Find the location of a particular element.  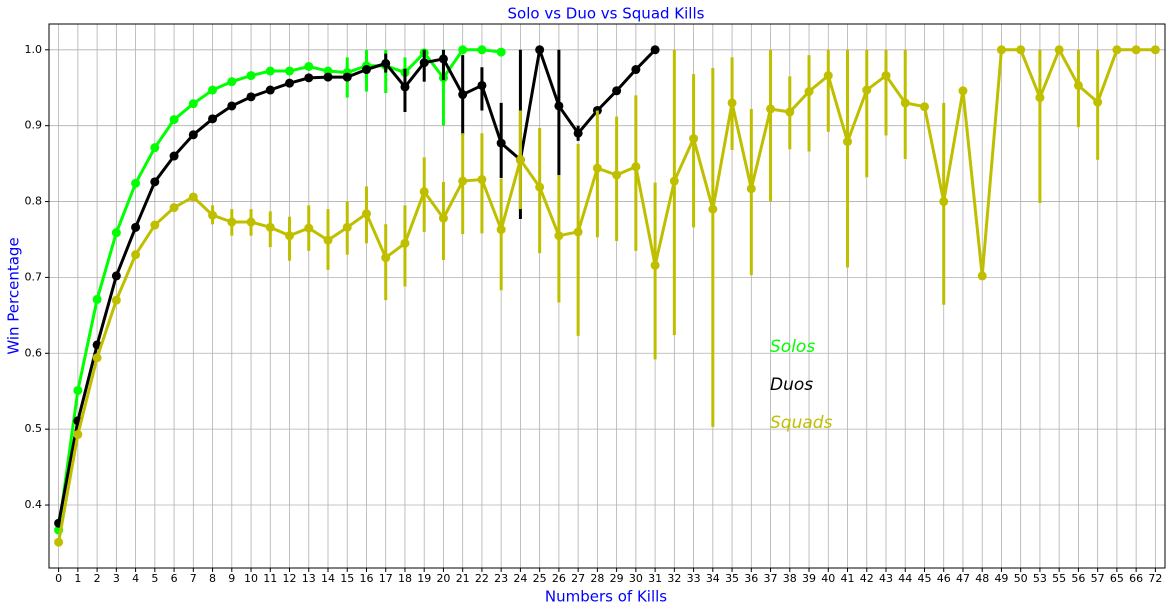

x-tick-label: 2 is located at coordinates (97, 578).